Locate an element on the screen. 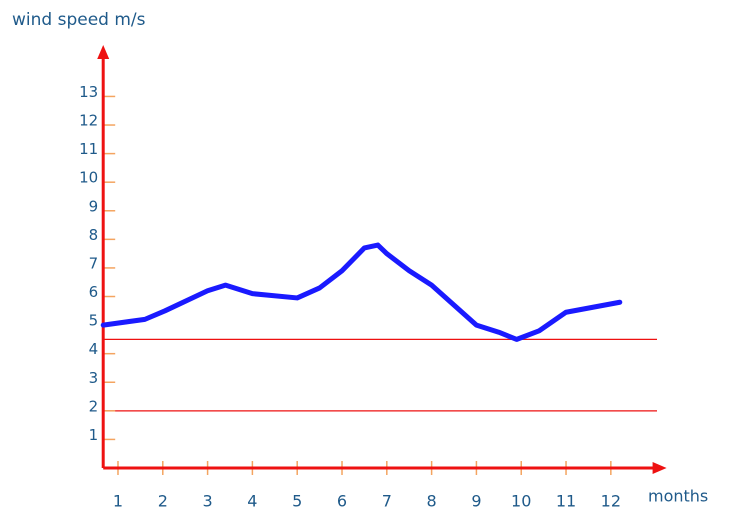  y-tick-label: 9 is located at coordinates (94, 206).